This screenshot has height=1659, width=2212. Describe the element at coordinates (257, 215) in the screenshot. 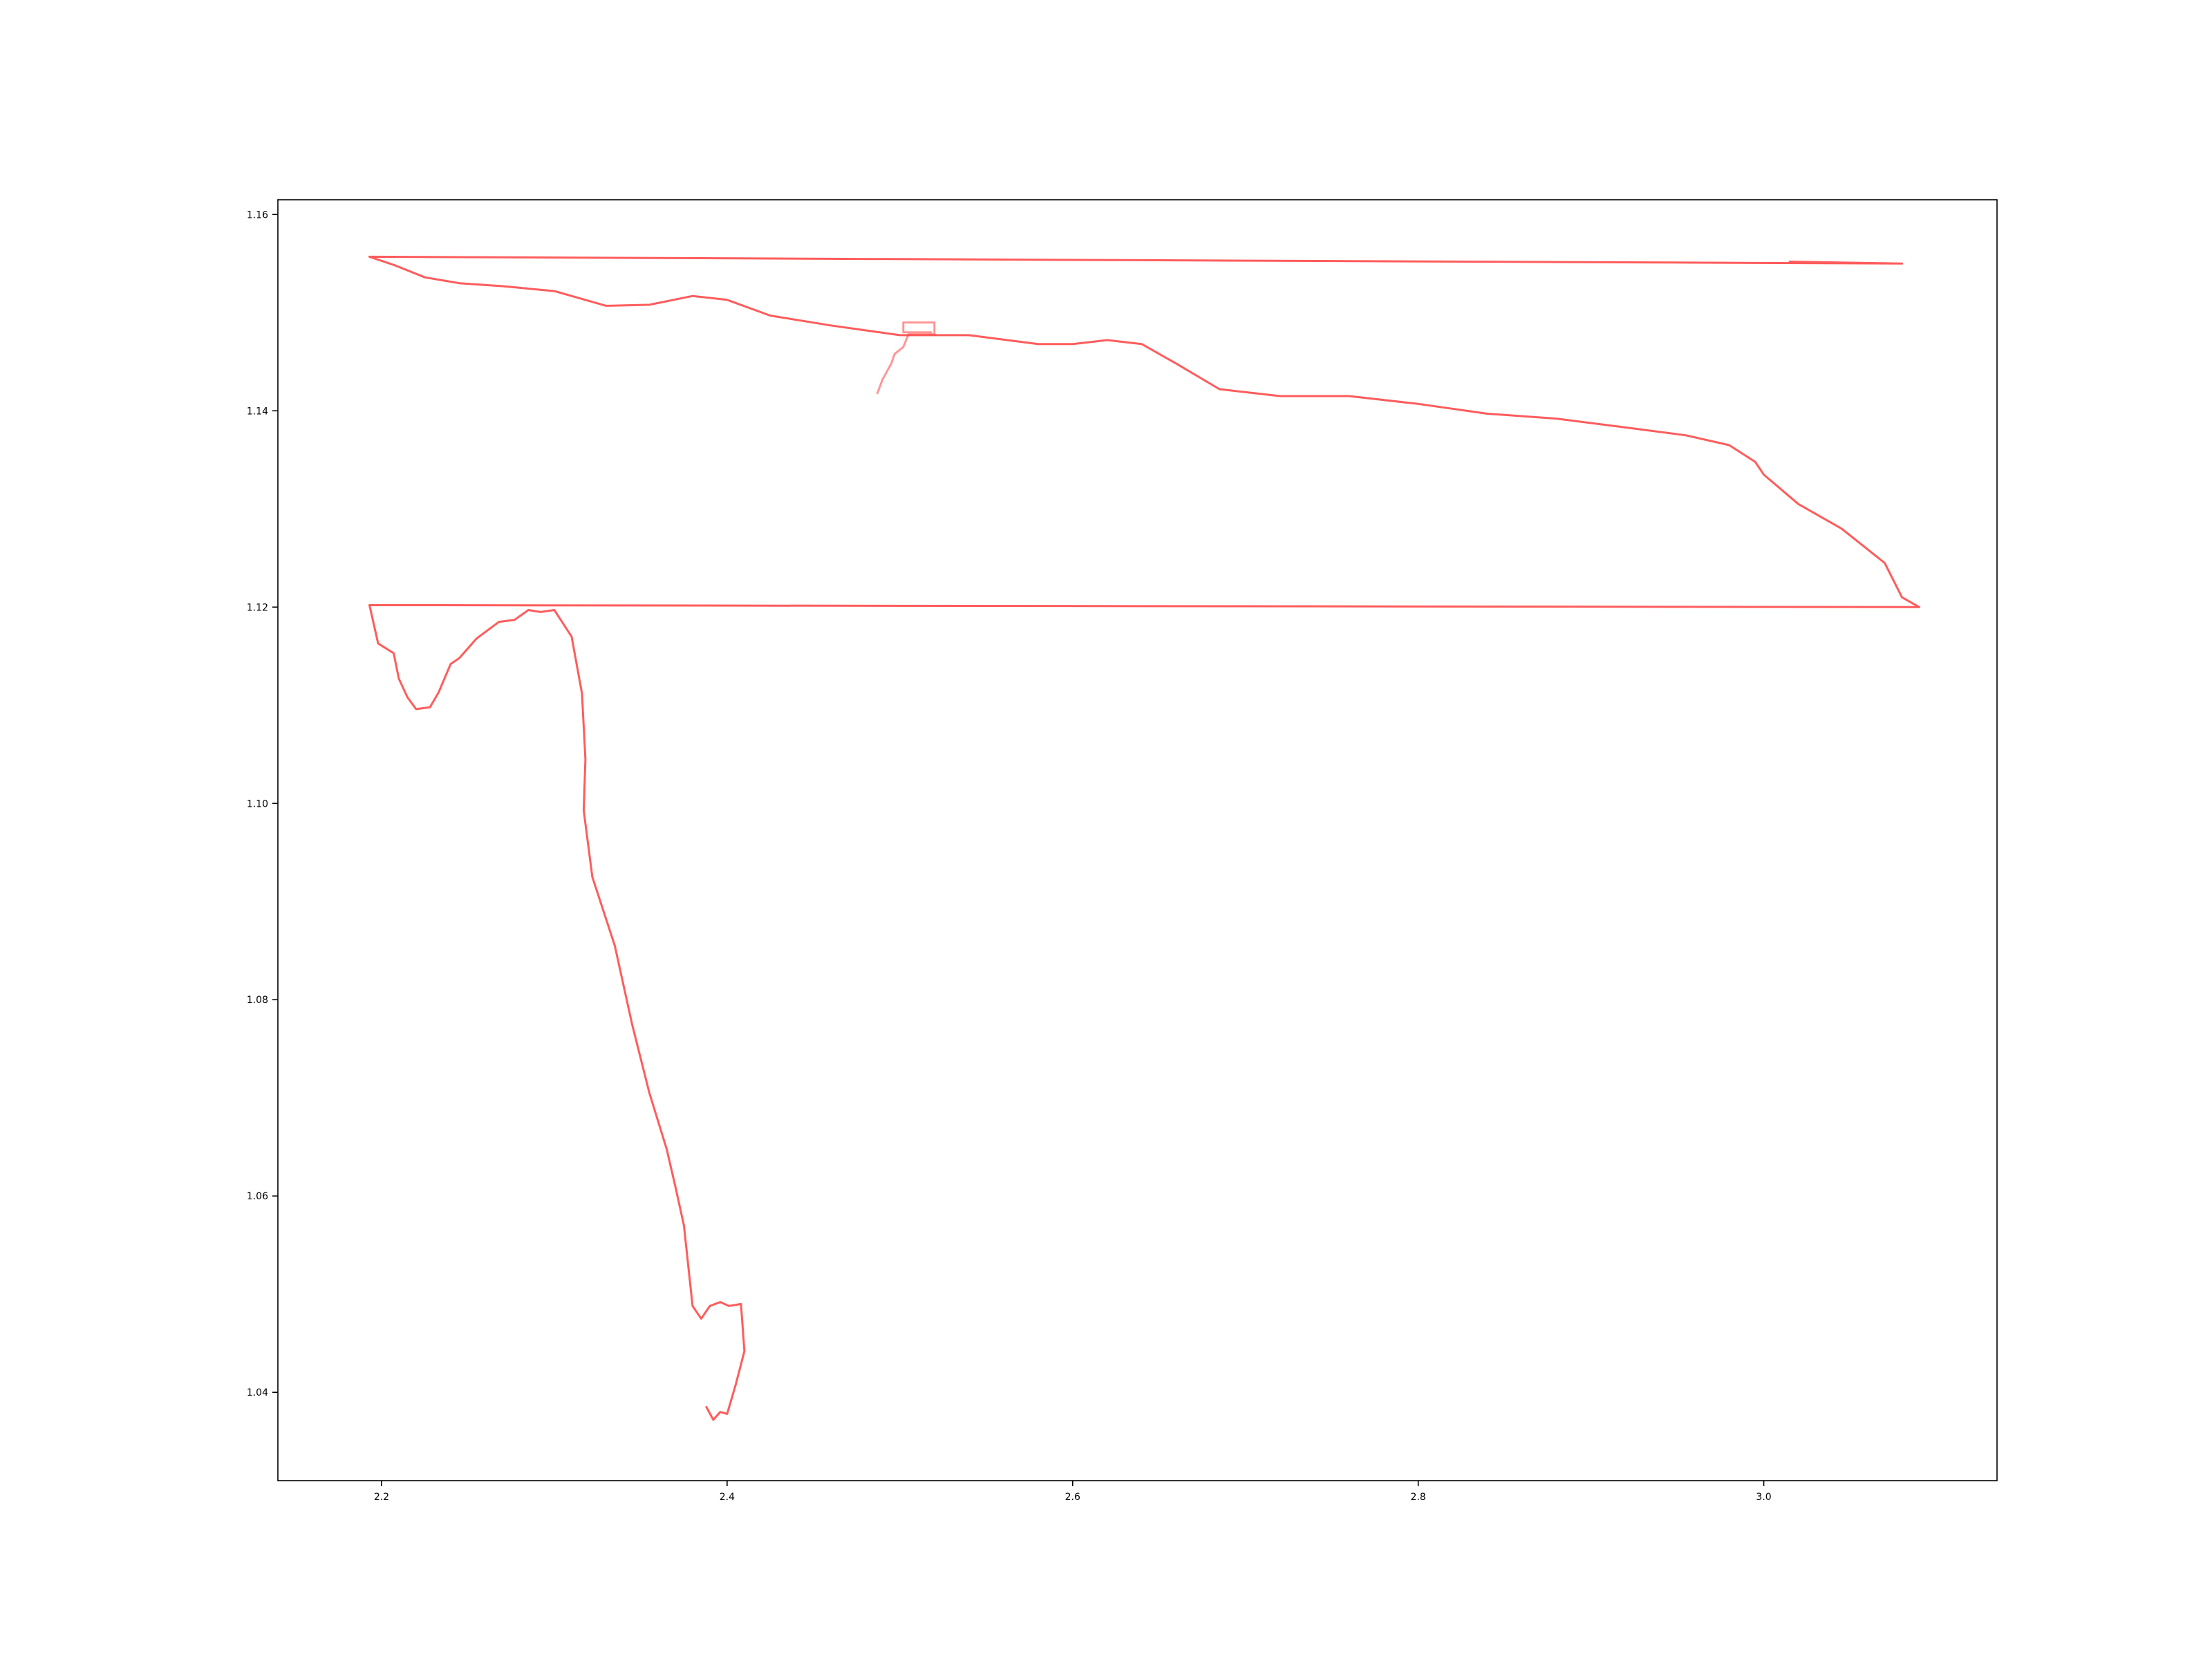

I see `y-tick-label: 1.16` at that location.